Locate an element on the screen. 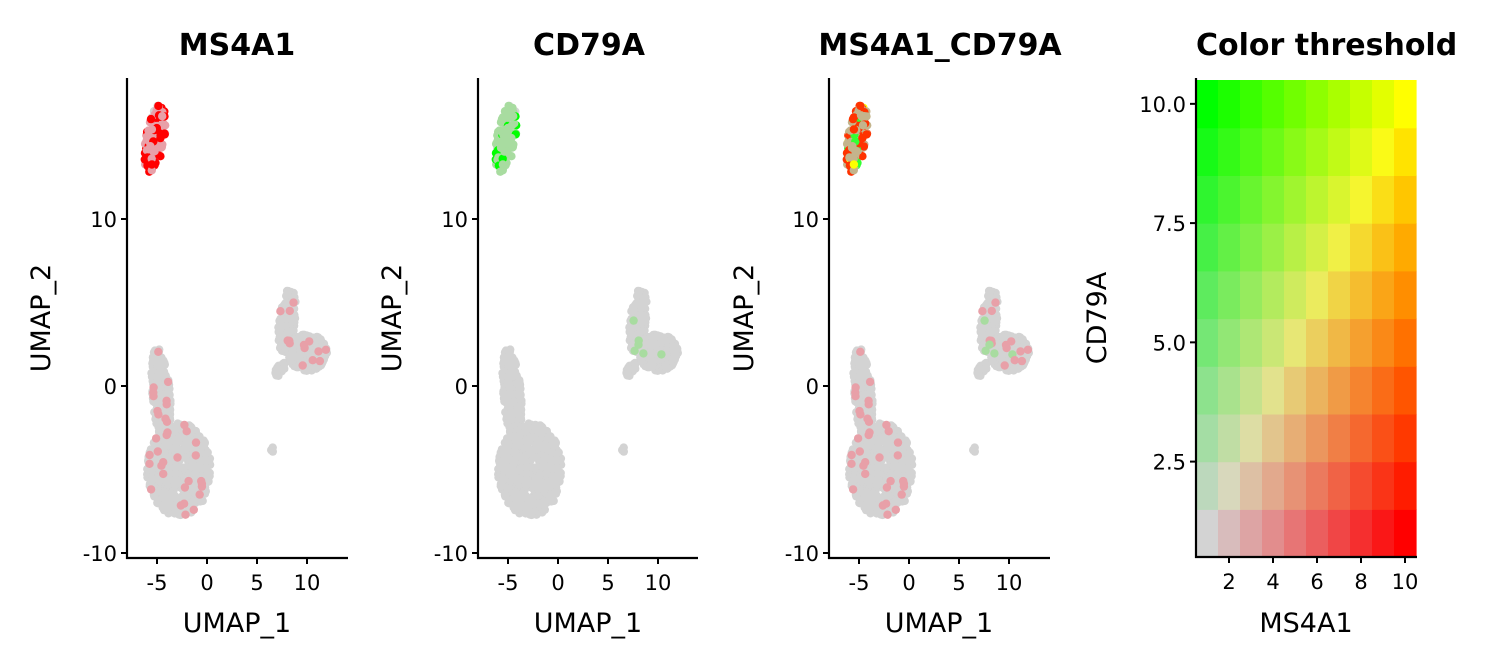  y-tick-label: 7.5 is located at coordinates (1169, 224).